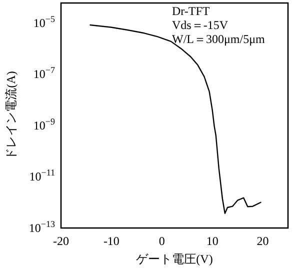 This screenshot has width=296, height=269. Describe the element at coordinates (262, 241) in the screenshot. I see `x-tick-label: 20` at that location.